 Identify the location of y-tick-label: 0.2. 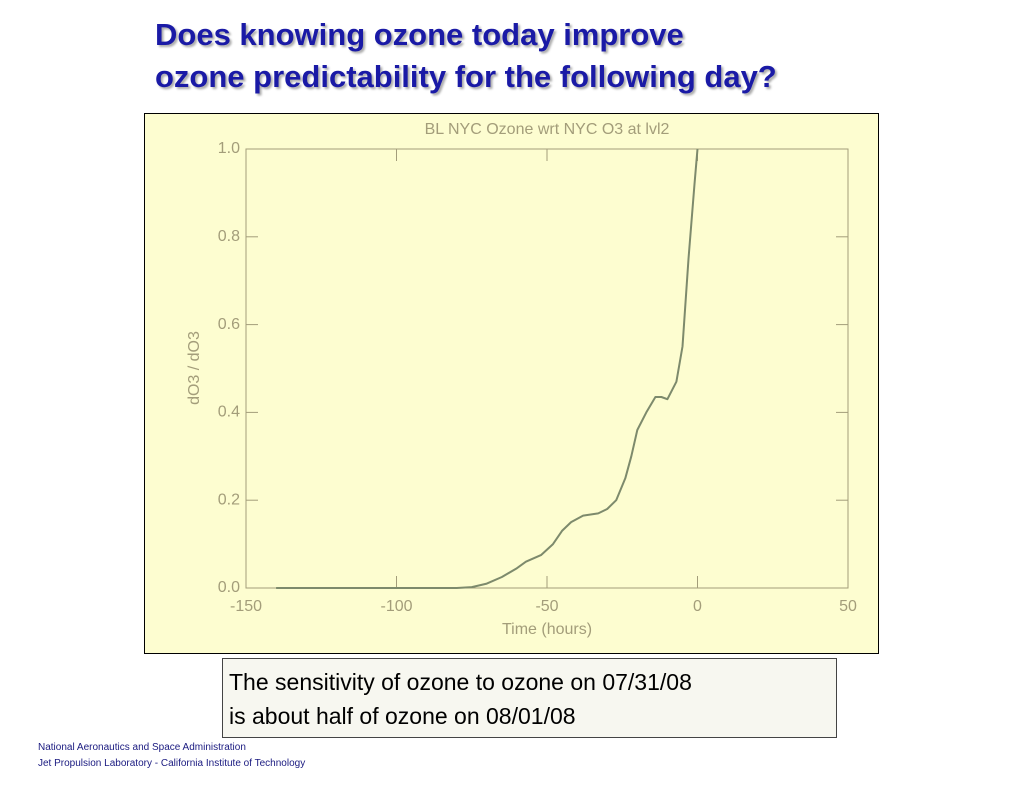
(229, 499).